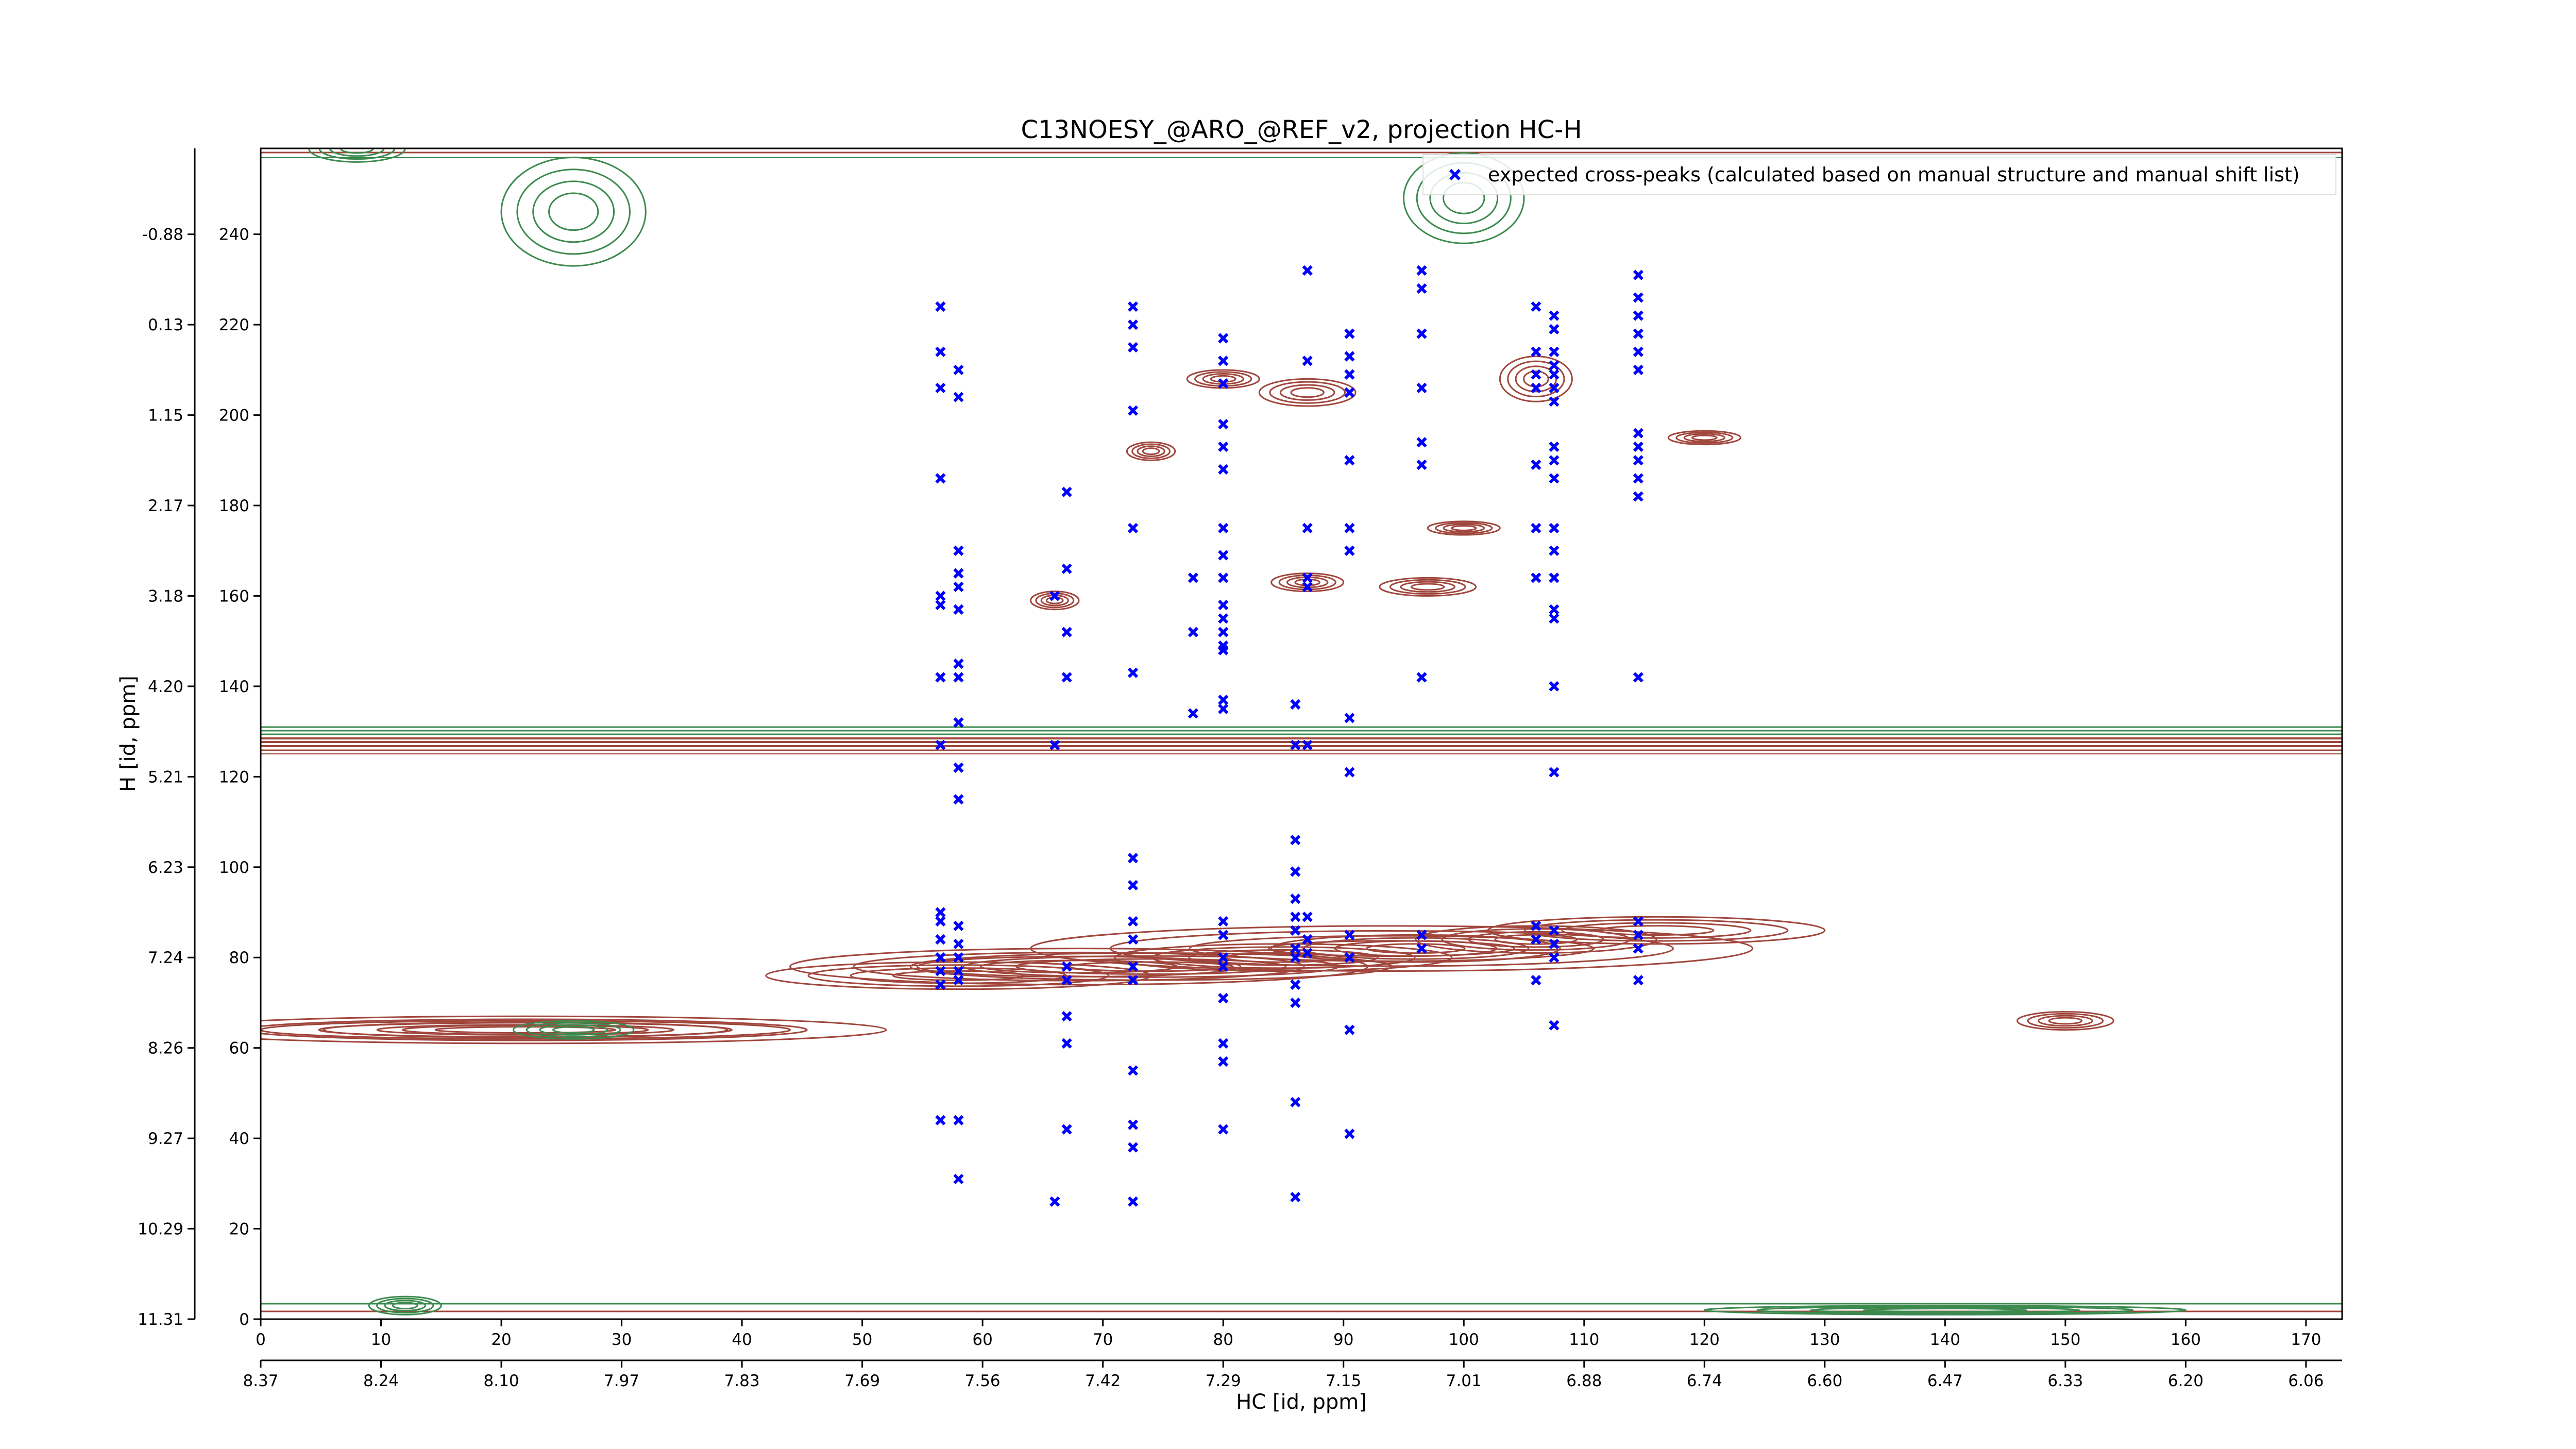 The height and width of the screenshot is (1449, 2576). Describe the element at coordinates (1103, 1381) in the screenshot. I see `ppm-x-tick-label: 7.42` at that location.